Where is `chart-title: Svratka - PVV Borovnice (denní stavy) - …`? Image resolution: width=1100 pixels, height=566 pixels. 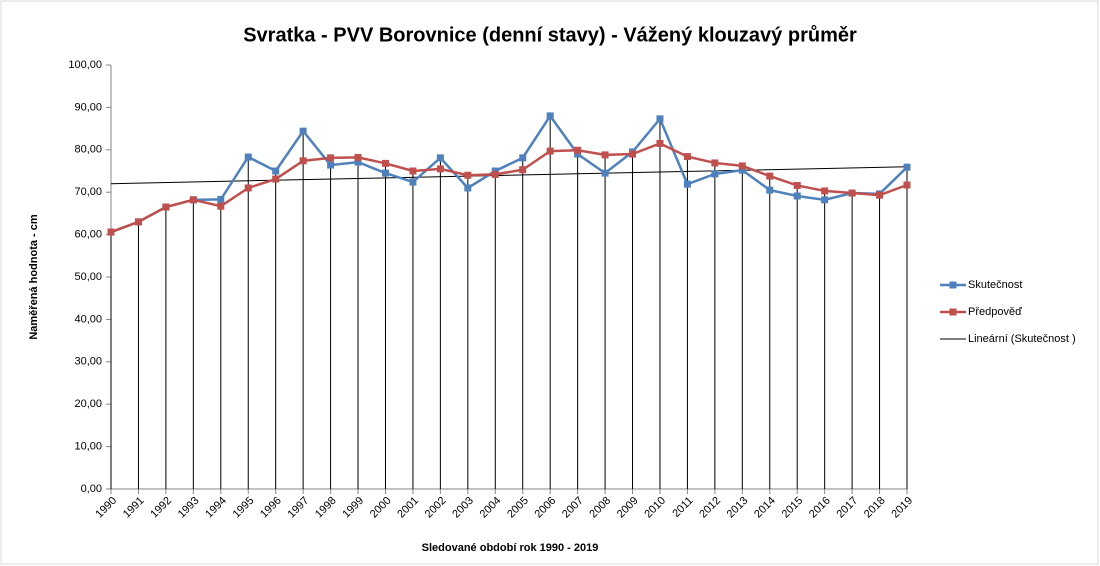
chart-title: Svratka - PVV Borovnice (denní stavy) - … is located at coordinates (550, 35).